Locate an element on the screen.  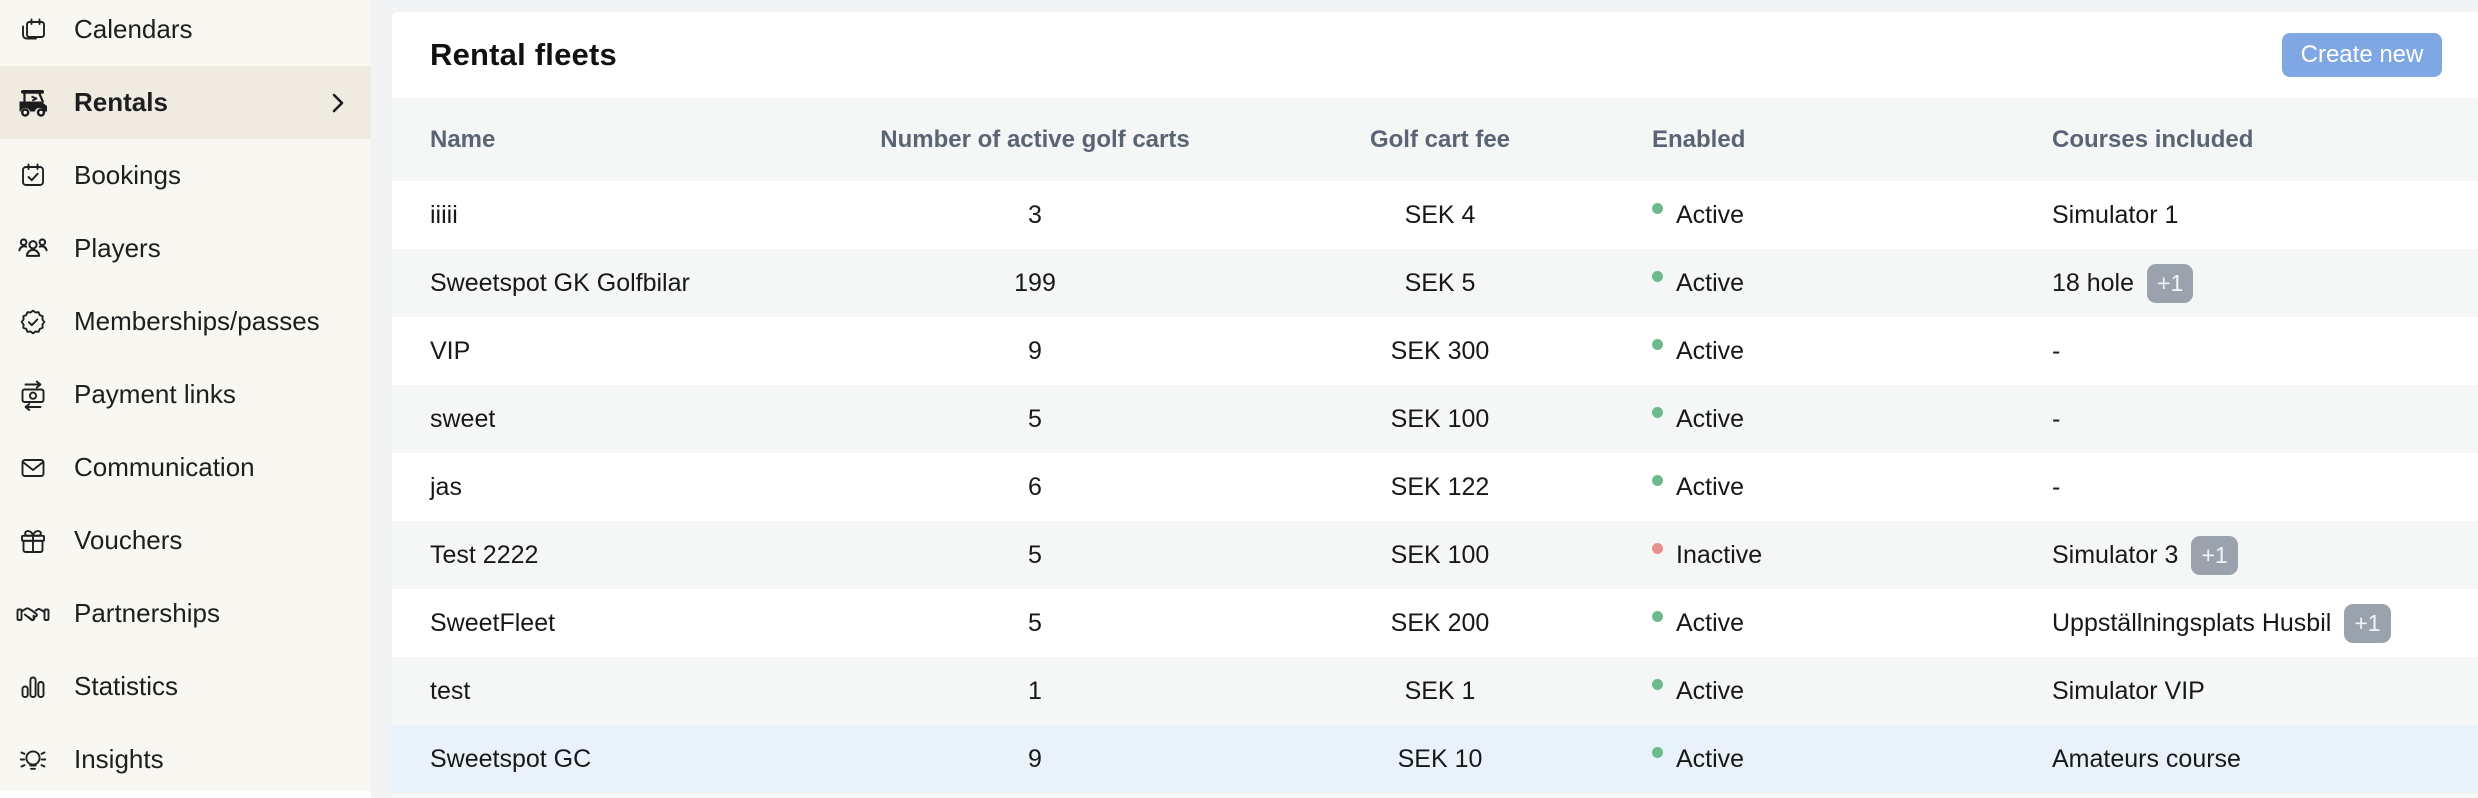
sidebar-item-label: Payment links is located at coordinates (155, 394).